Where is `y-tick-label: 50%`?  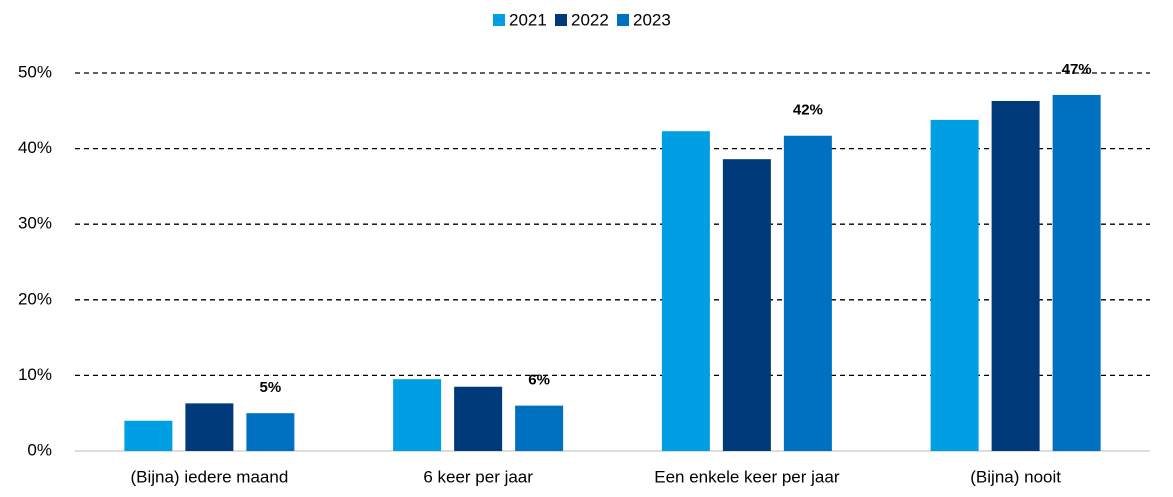 y-tick-label: 50% is located at coordinates (35, 71).